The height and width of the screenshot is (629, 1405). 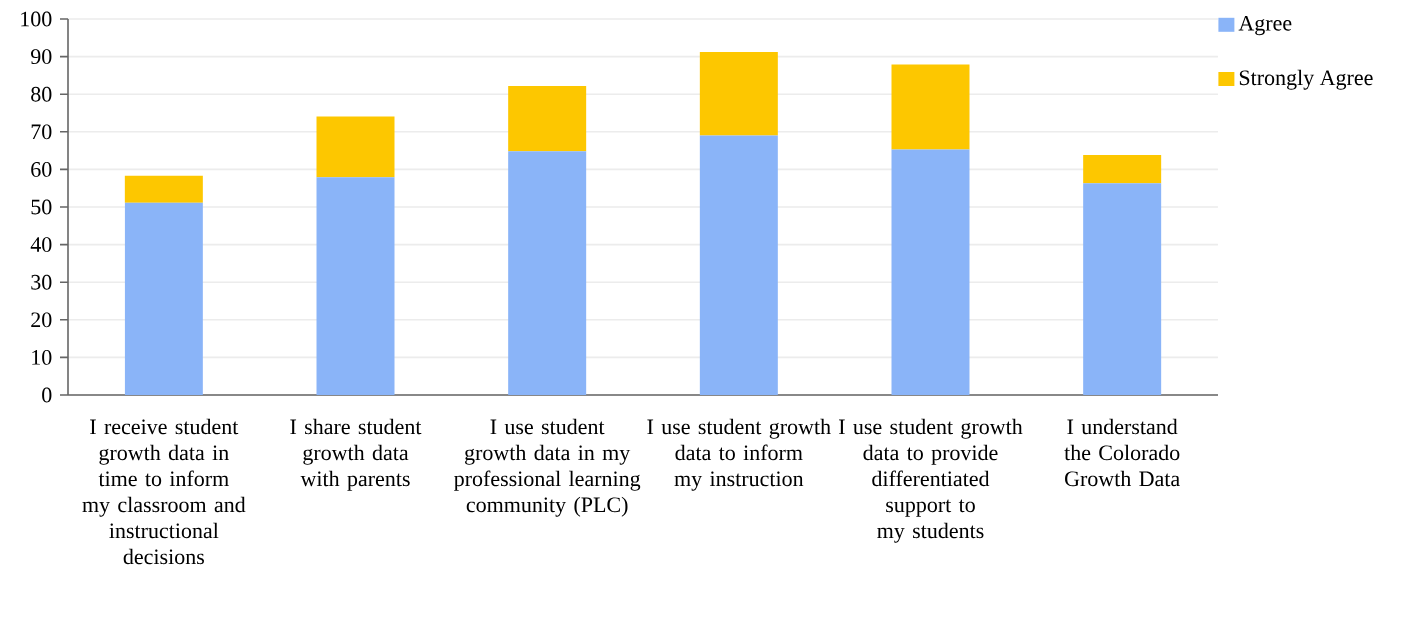 I want to click on y-tick-label: 70, so click(x=41, y=132).